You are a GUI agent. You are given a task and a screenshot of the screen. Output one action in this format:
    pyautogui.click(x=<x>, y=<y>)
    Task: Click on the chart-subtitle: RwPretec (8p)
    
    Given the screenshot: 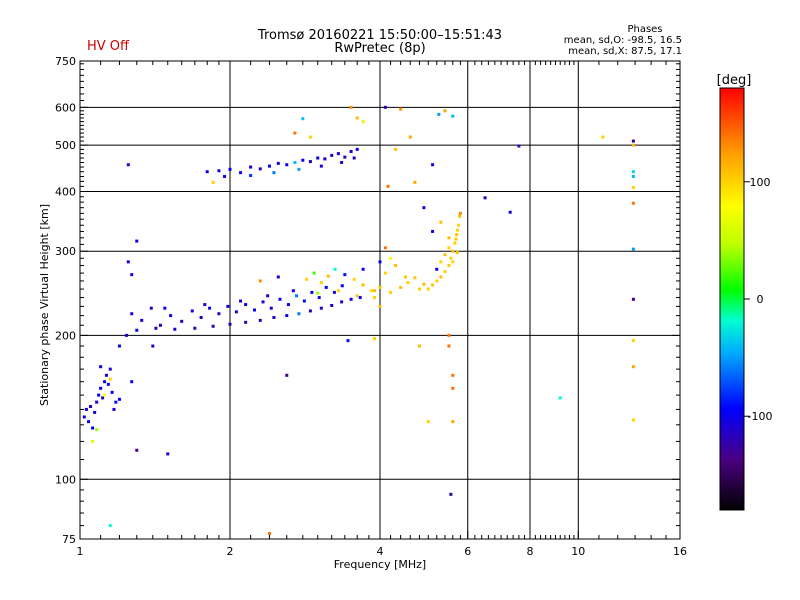 What is the action you would take?
    pyautogui.click(x=379, y=48)
    